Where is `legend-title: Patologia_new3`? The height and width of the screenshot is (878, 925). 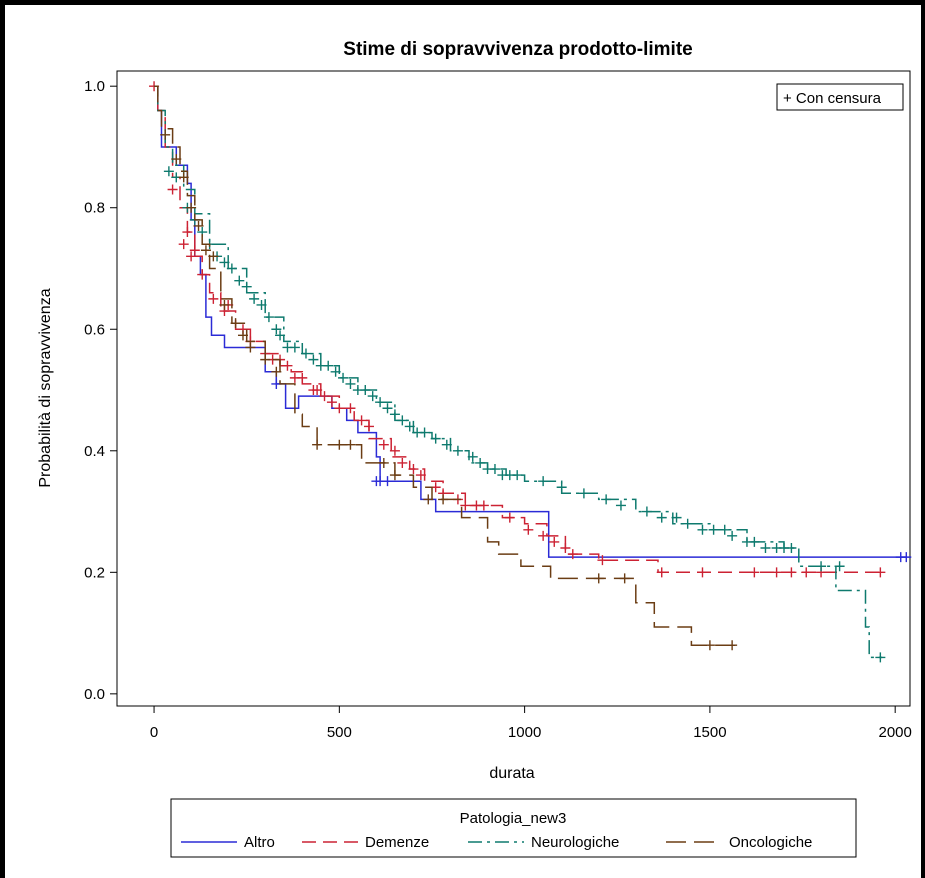
legend-title: Patologia_new3 is located at coordinates (513, 818).